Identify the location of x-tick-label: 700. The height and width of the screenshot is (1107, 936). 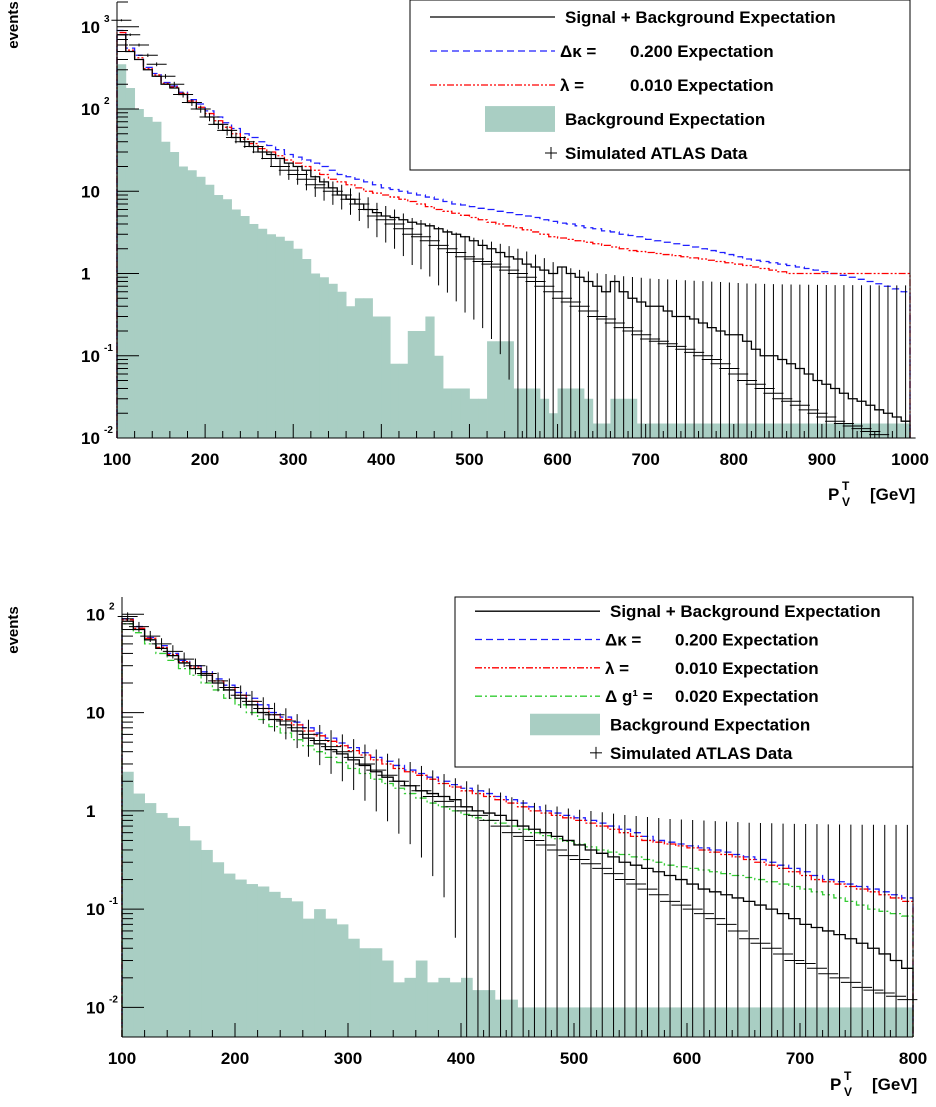
(645, 459).